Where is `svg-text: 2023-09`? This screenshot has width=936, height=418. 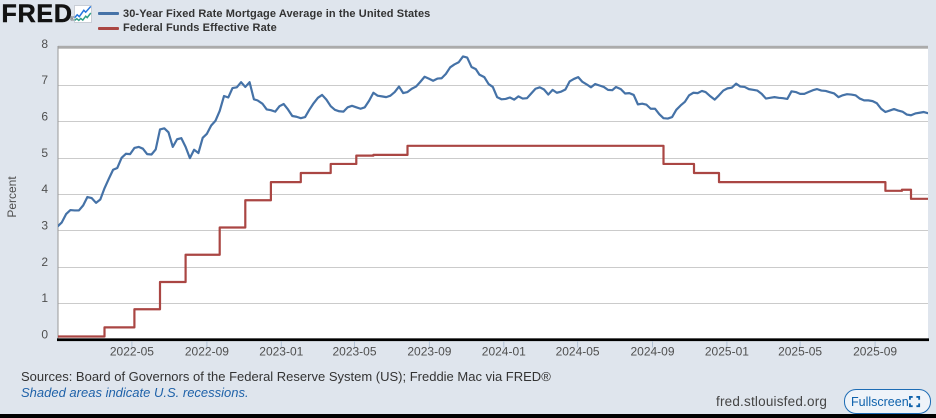
svg-text: 2023-09 is located at coordinates (429, 352).